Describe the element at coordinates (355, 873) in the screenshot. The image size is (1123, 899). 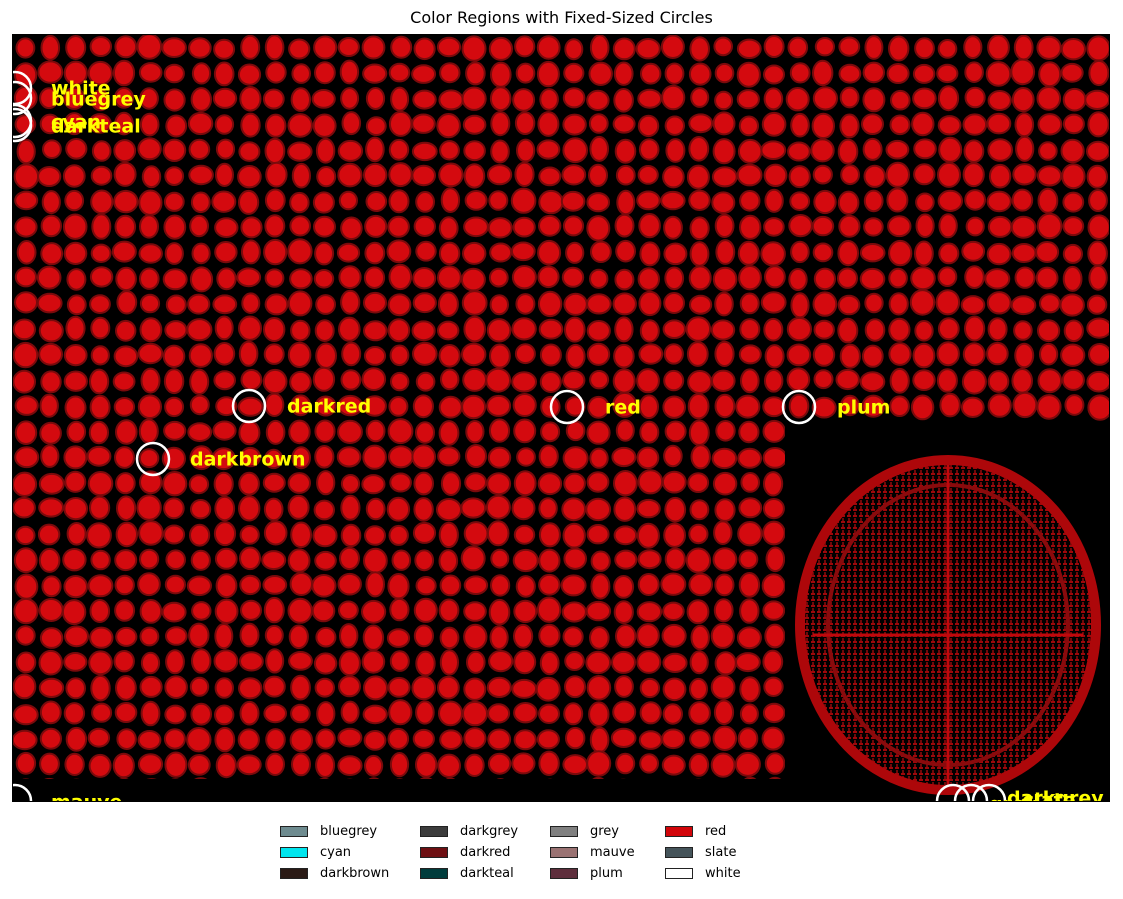
I see `legend-label: darkbrown` at that location.